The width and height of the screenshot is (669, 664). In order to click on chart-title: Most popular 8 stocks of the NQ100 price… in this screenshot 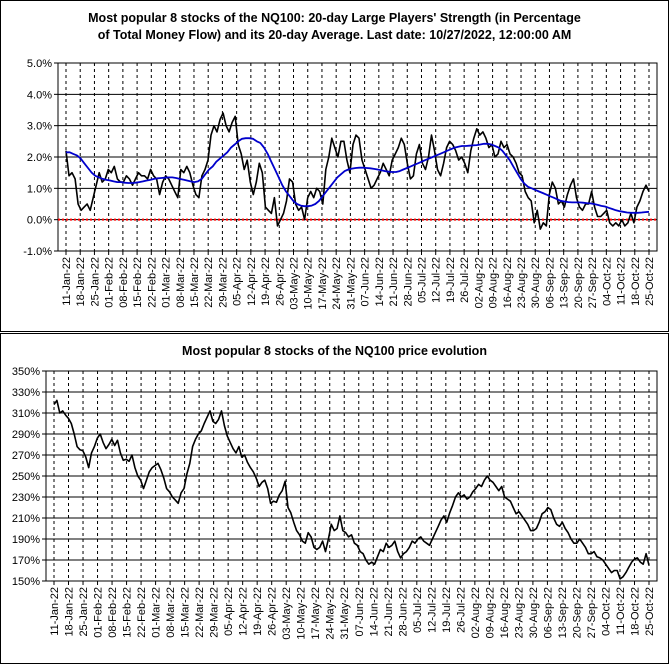, I will do `click(334, 351)`.